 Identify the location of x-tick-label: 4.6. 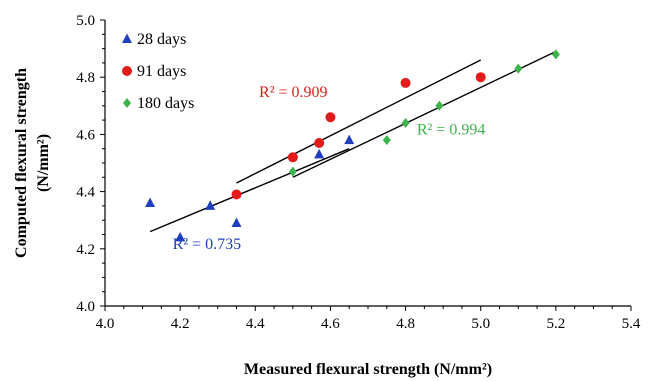
(330, 324).